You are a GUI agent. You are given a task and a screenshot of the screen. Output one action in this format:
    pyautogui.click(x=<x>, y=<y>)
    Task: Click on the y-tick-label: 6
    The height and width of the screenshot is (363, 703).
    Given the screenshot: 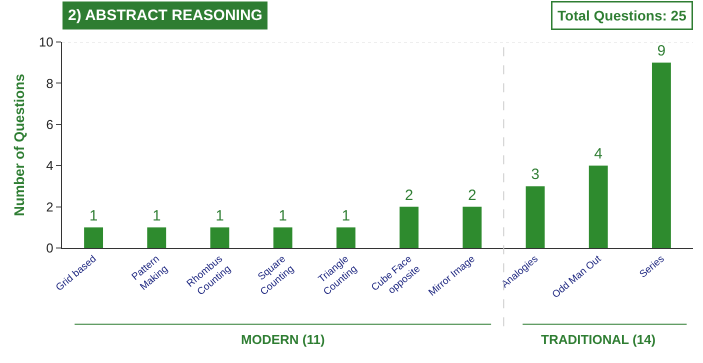 What is the action you would take?
    pyautogui.click(x=50, y=124)
    